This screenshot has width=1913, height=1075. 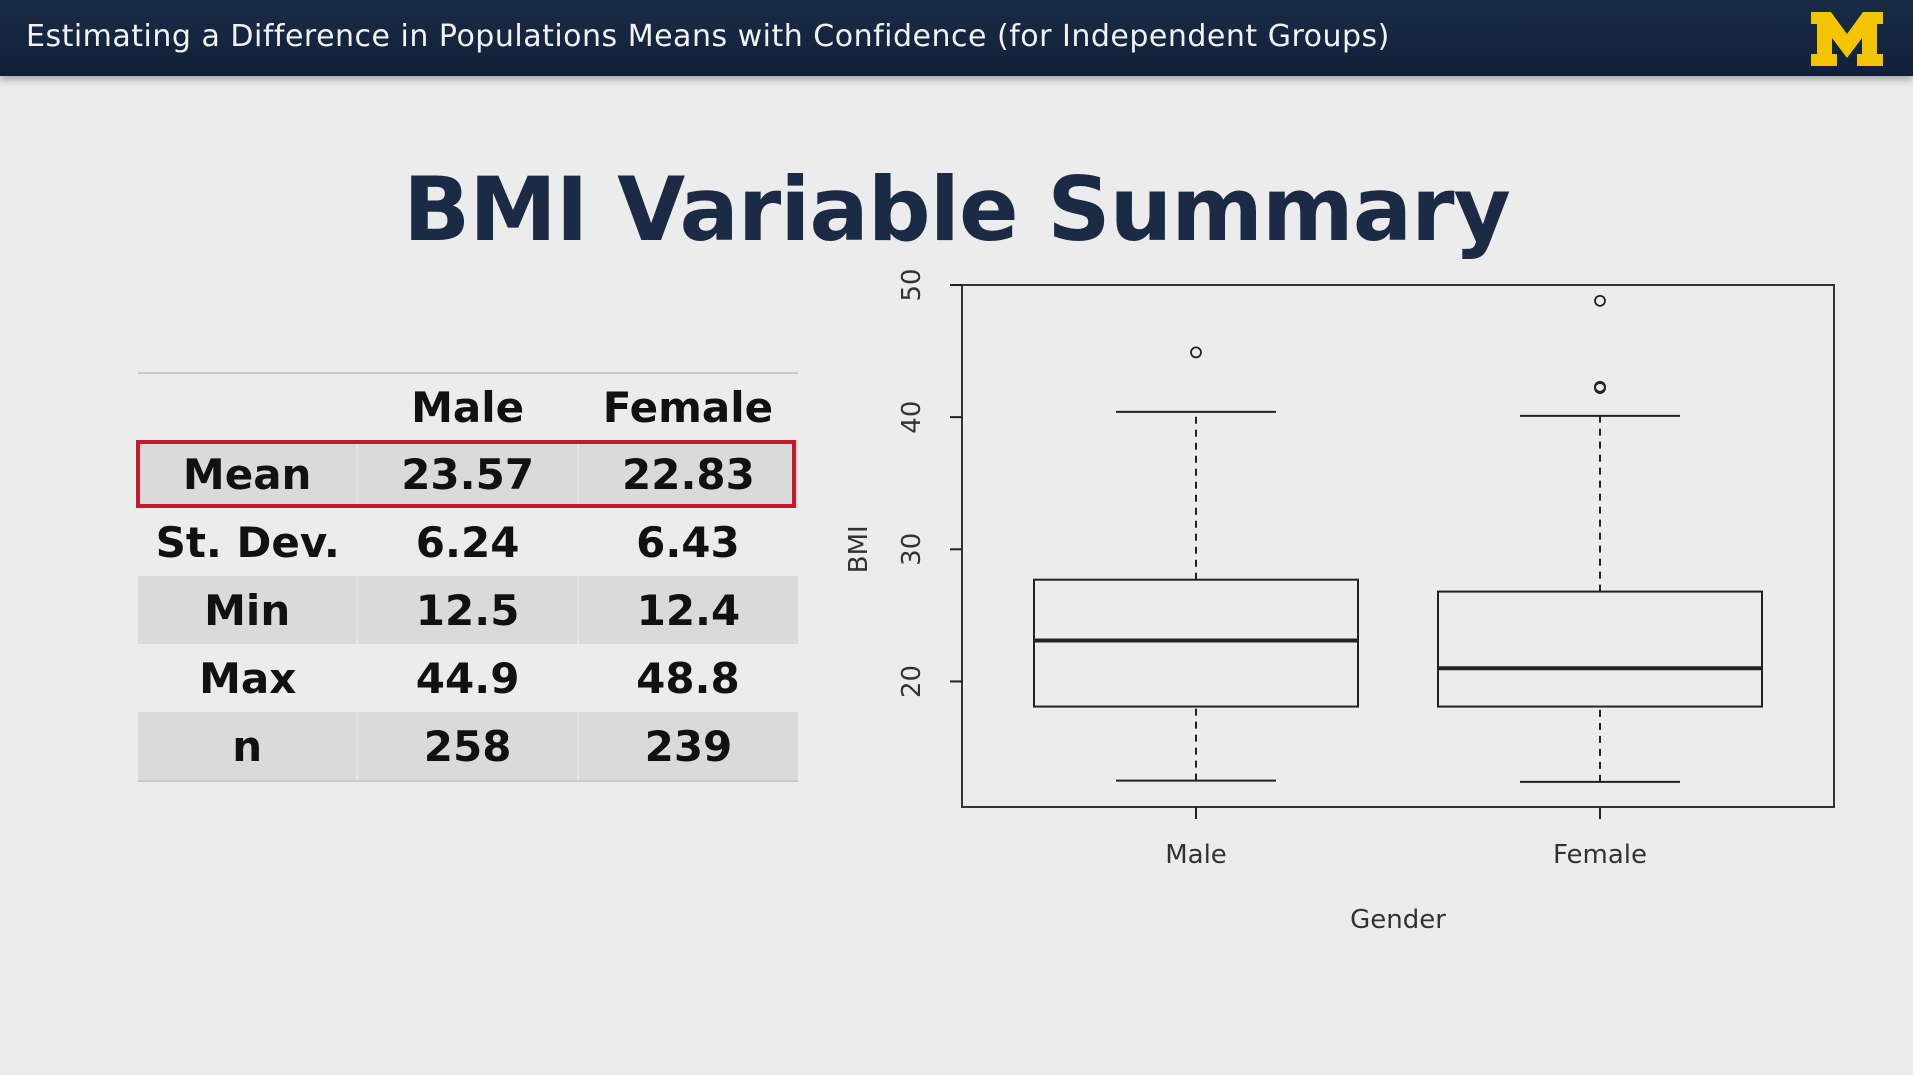 What do you see at coordinates (247, 407) in the screenshot?
I see `table-header-blank` at bounding box center [247, 407].